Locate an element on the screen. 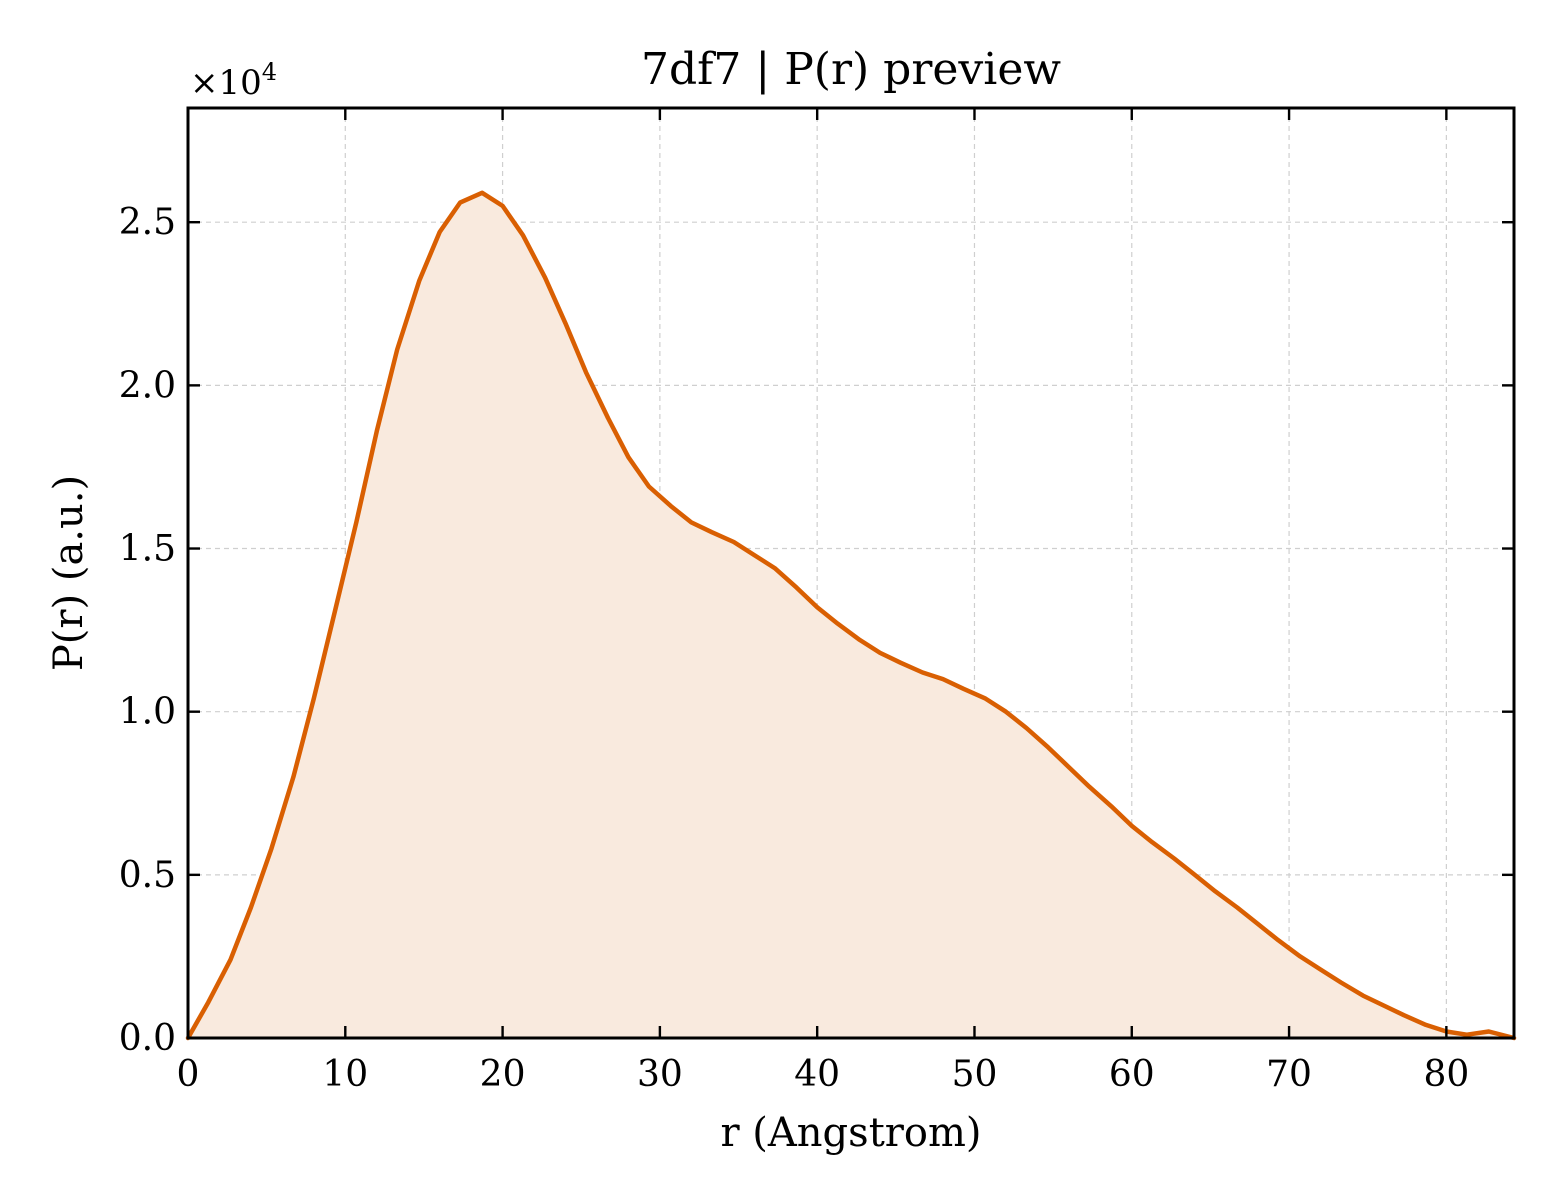  x-tick-label: 30 is located at coordinates (660, 1074).